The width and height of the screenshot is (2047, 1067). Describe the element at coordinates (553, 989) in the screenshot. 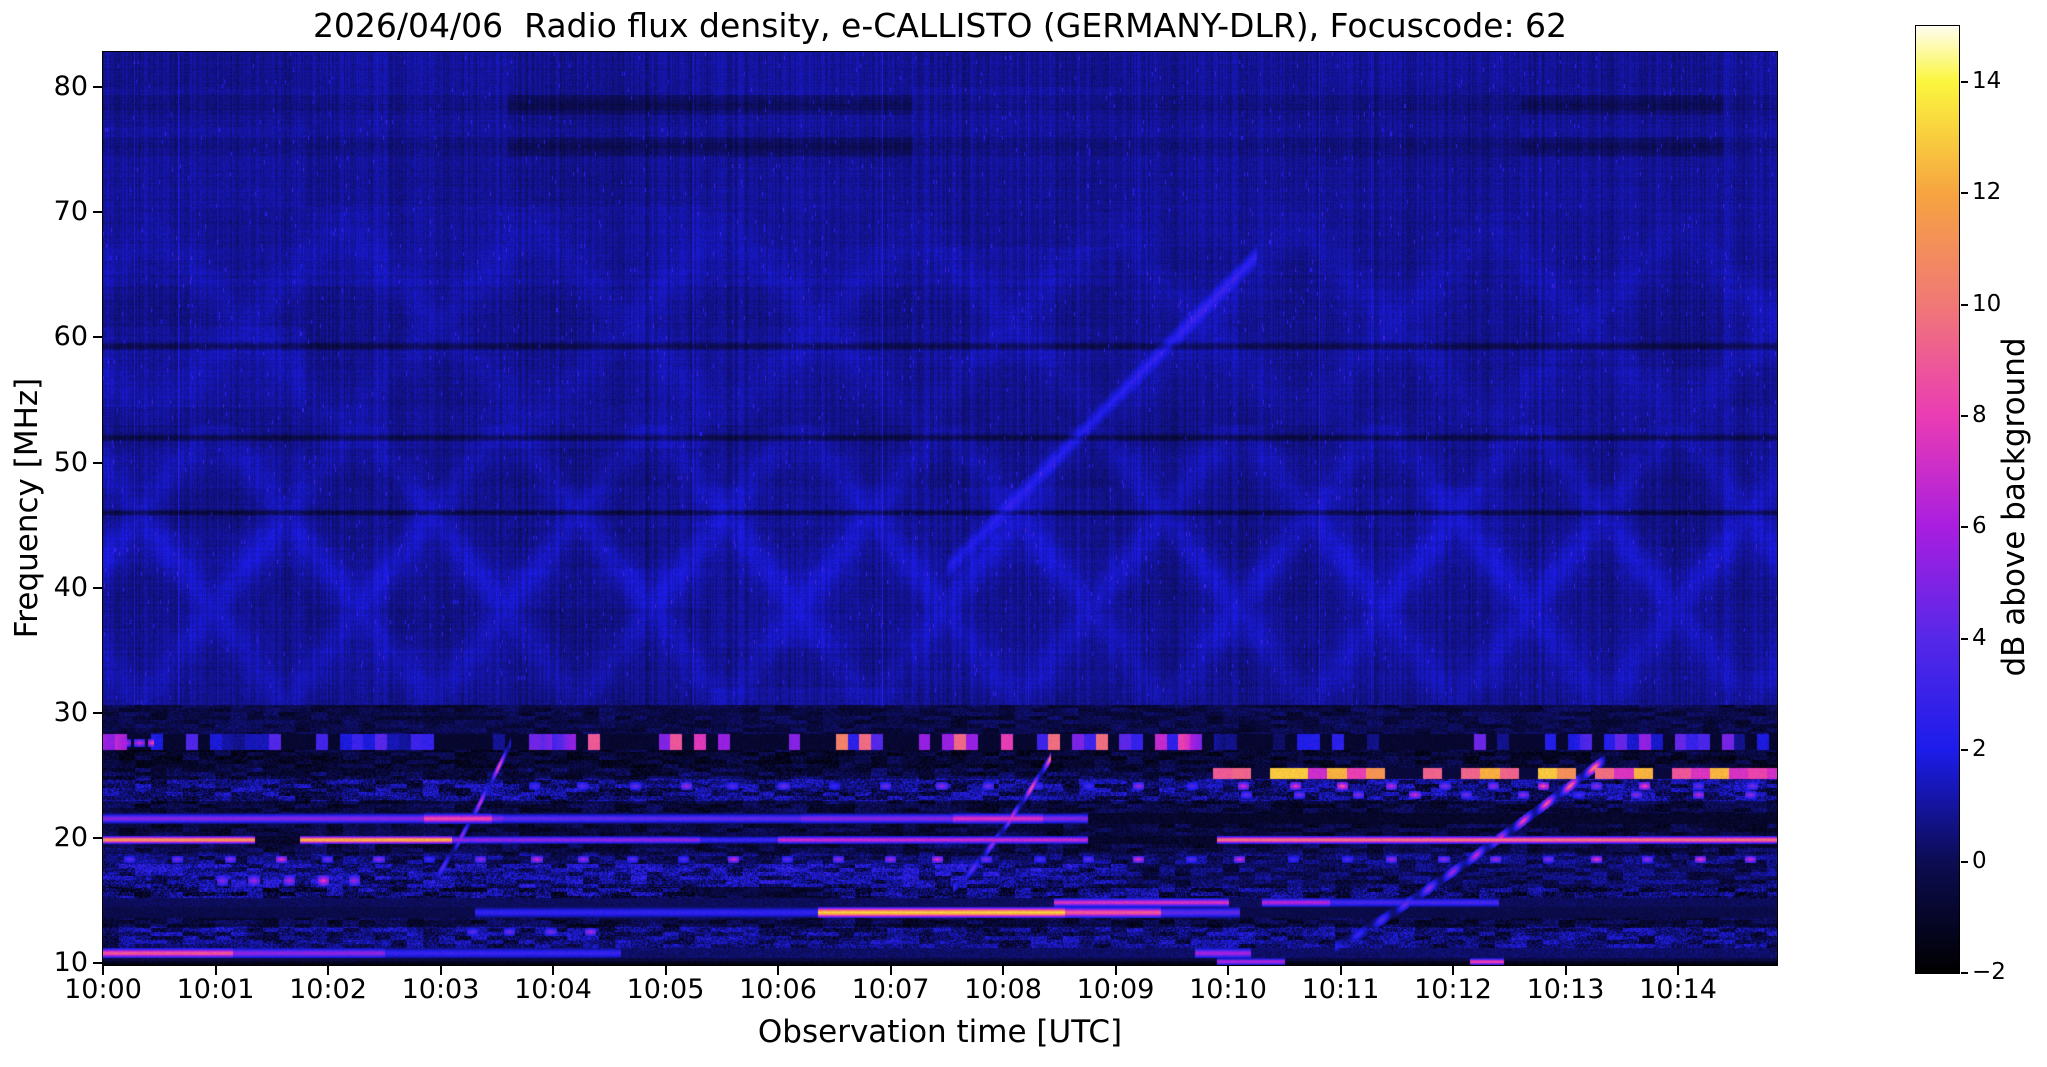

I see `x-tick-label: 10:04` at that location.